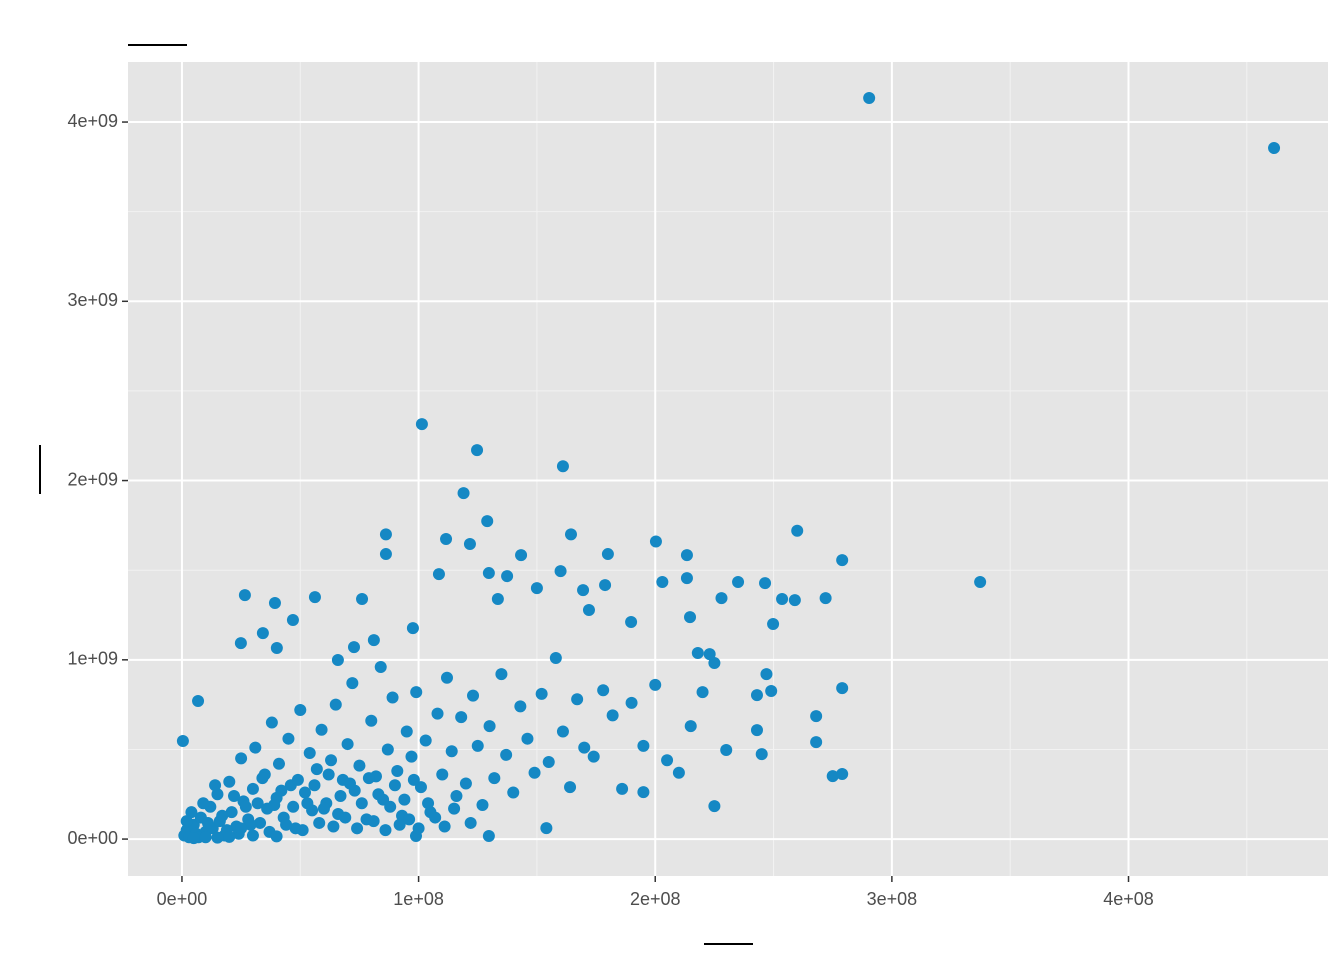 The height and width of the screenshot is (960, 1344). Describe the element at coordinates (655, 899) in the screenshot. I see `x-tick-label: 2e+08` at that location.